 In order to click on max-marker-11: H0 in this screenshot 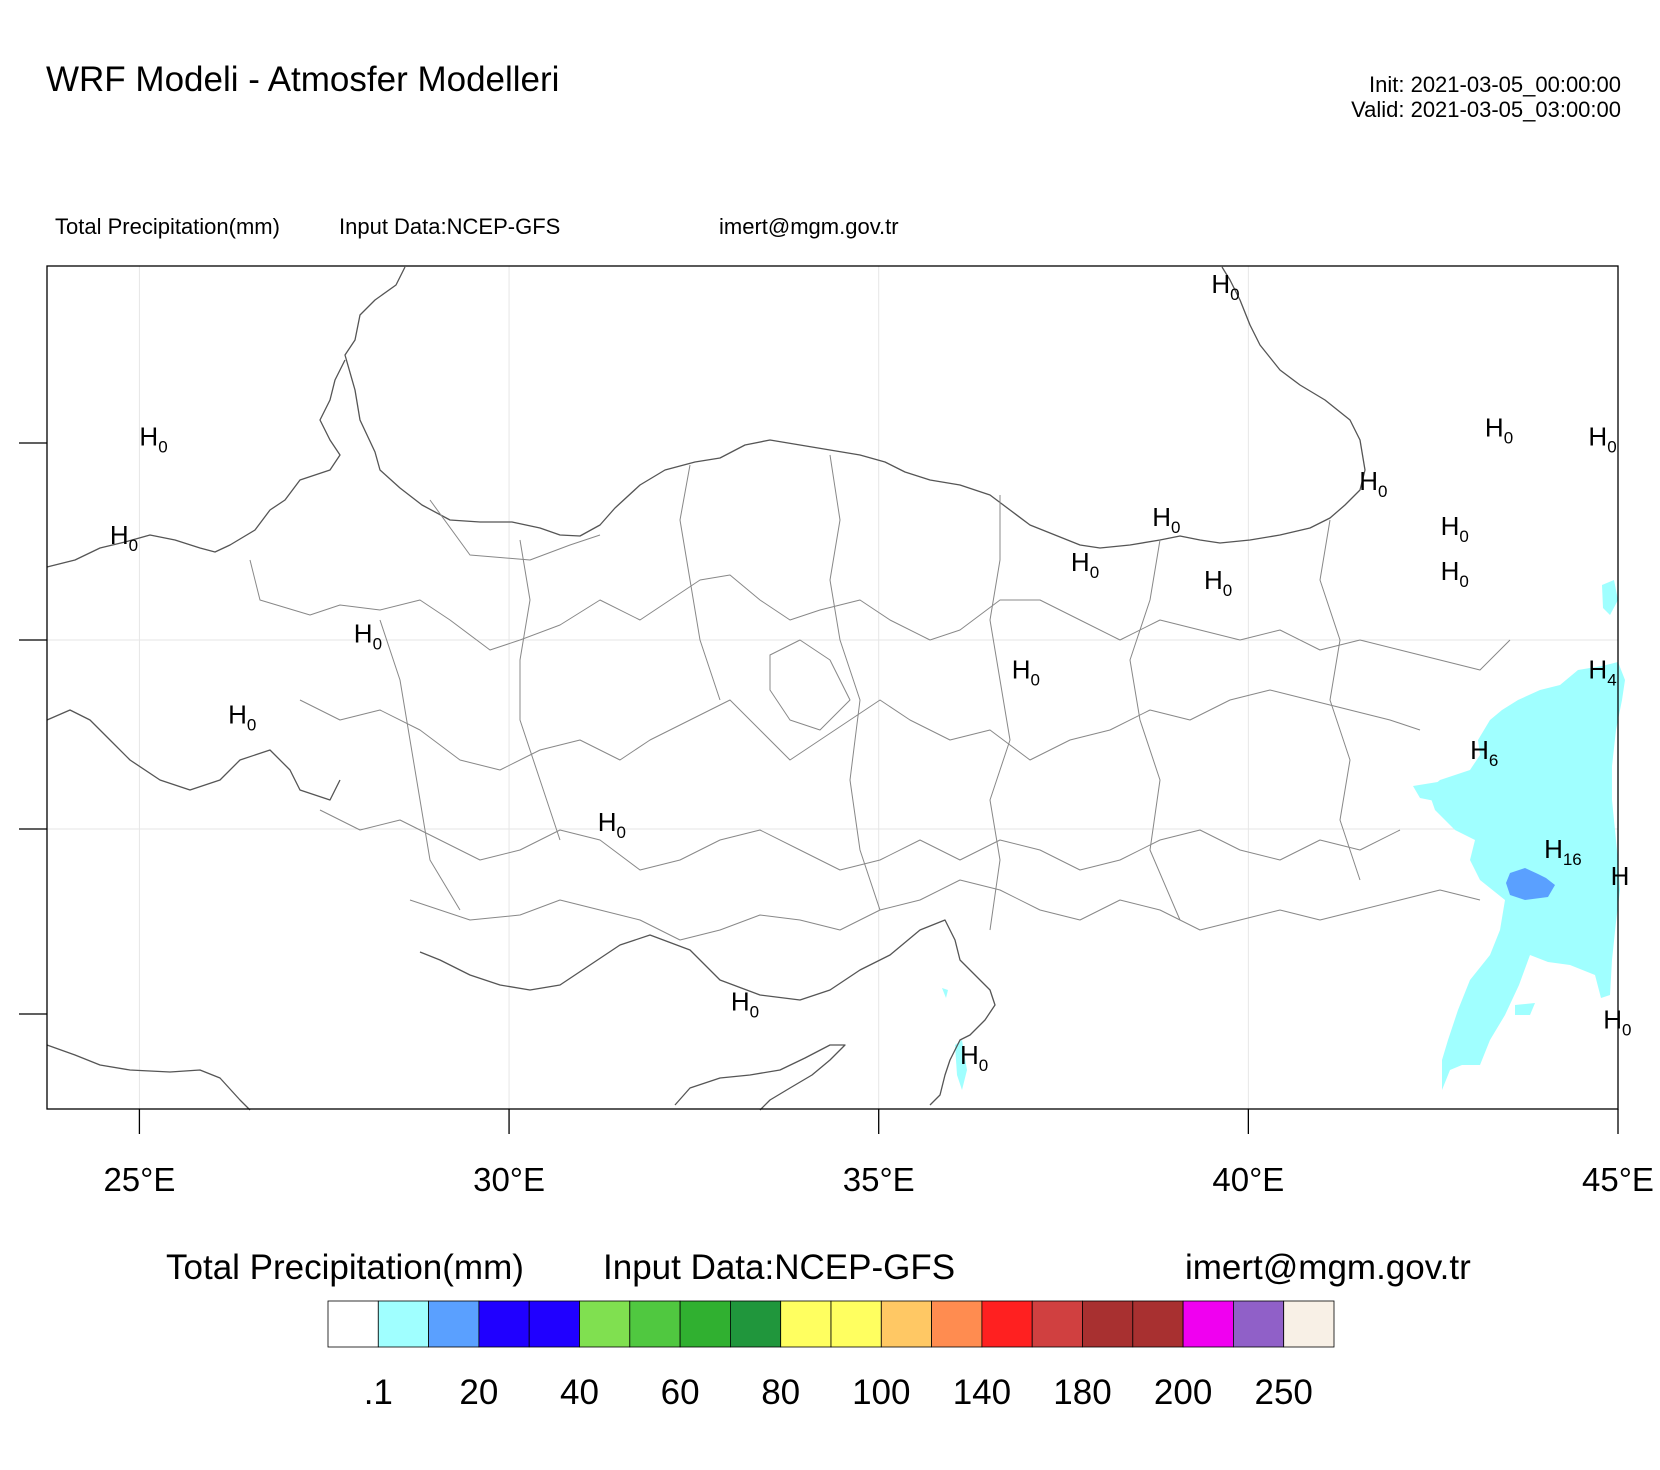, I will do `click(368, 636)`.